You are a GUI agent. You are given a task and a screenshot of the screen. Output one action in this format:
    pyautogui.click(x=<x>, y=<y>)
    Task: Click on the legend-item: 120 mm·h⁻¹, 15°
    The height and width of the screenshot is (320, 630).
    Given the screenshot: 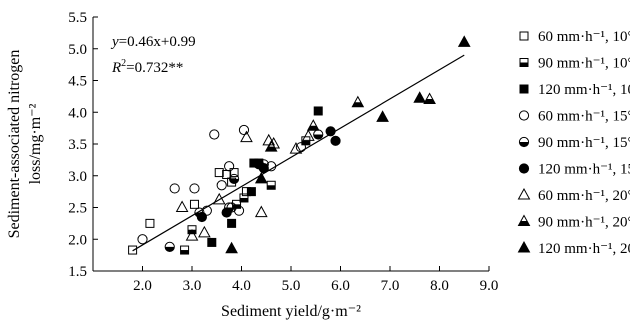 What is the action you would take?
    pyautogui.click(x=574, y=170)
    